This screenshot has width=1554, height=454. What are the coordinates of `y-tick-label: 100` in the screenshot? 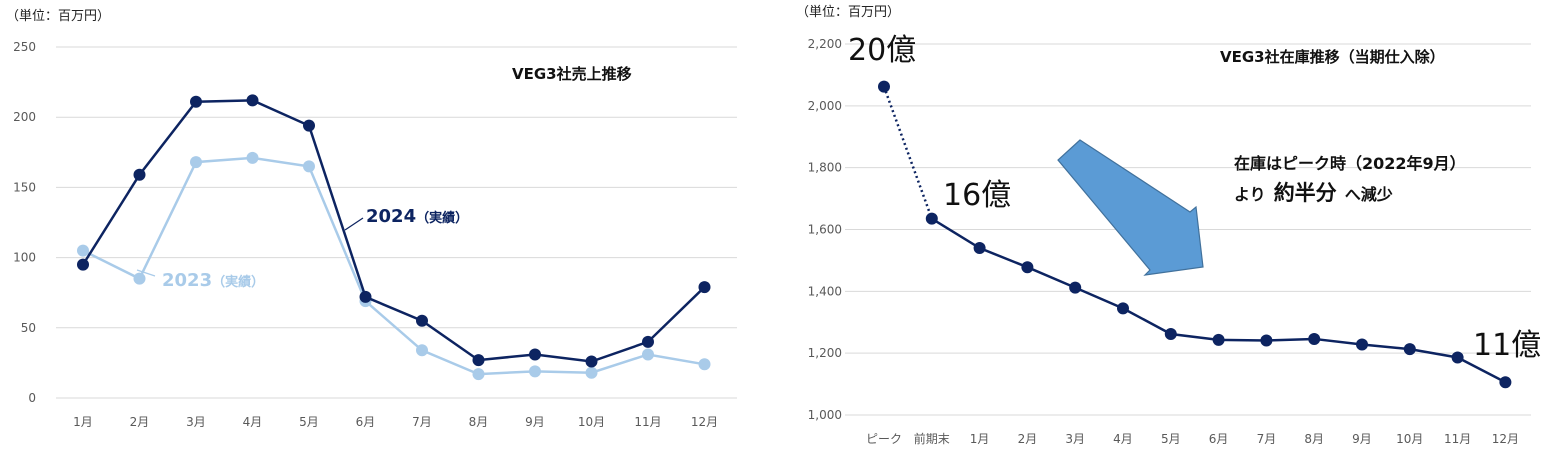 It's located at (24, 258).